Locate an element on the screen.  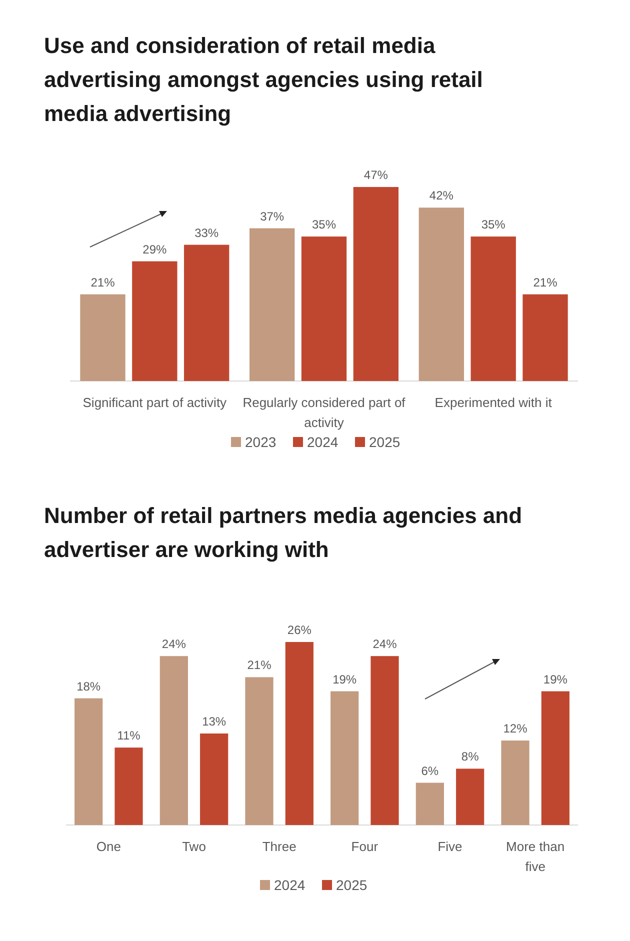
x-tick-label: One is located at coordinates (108, 846).